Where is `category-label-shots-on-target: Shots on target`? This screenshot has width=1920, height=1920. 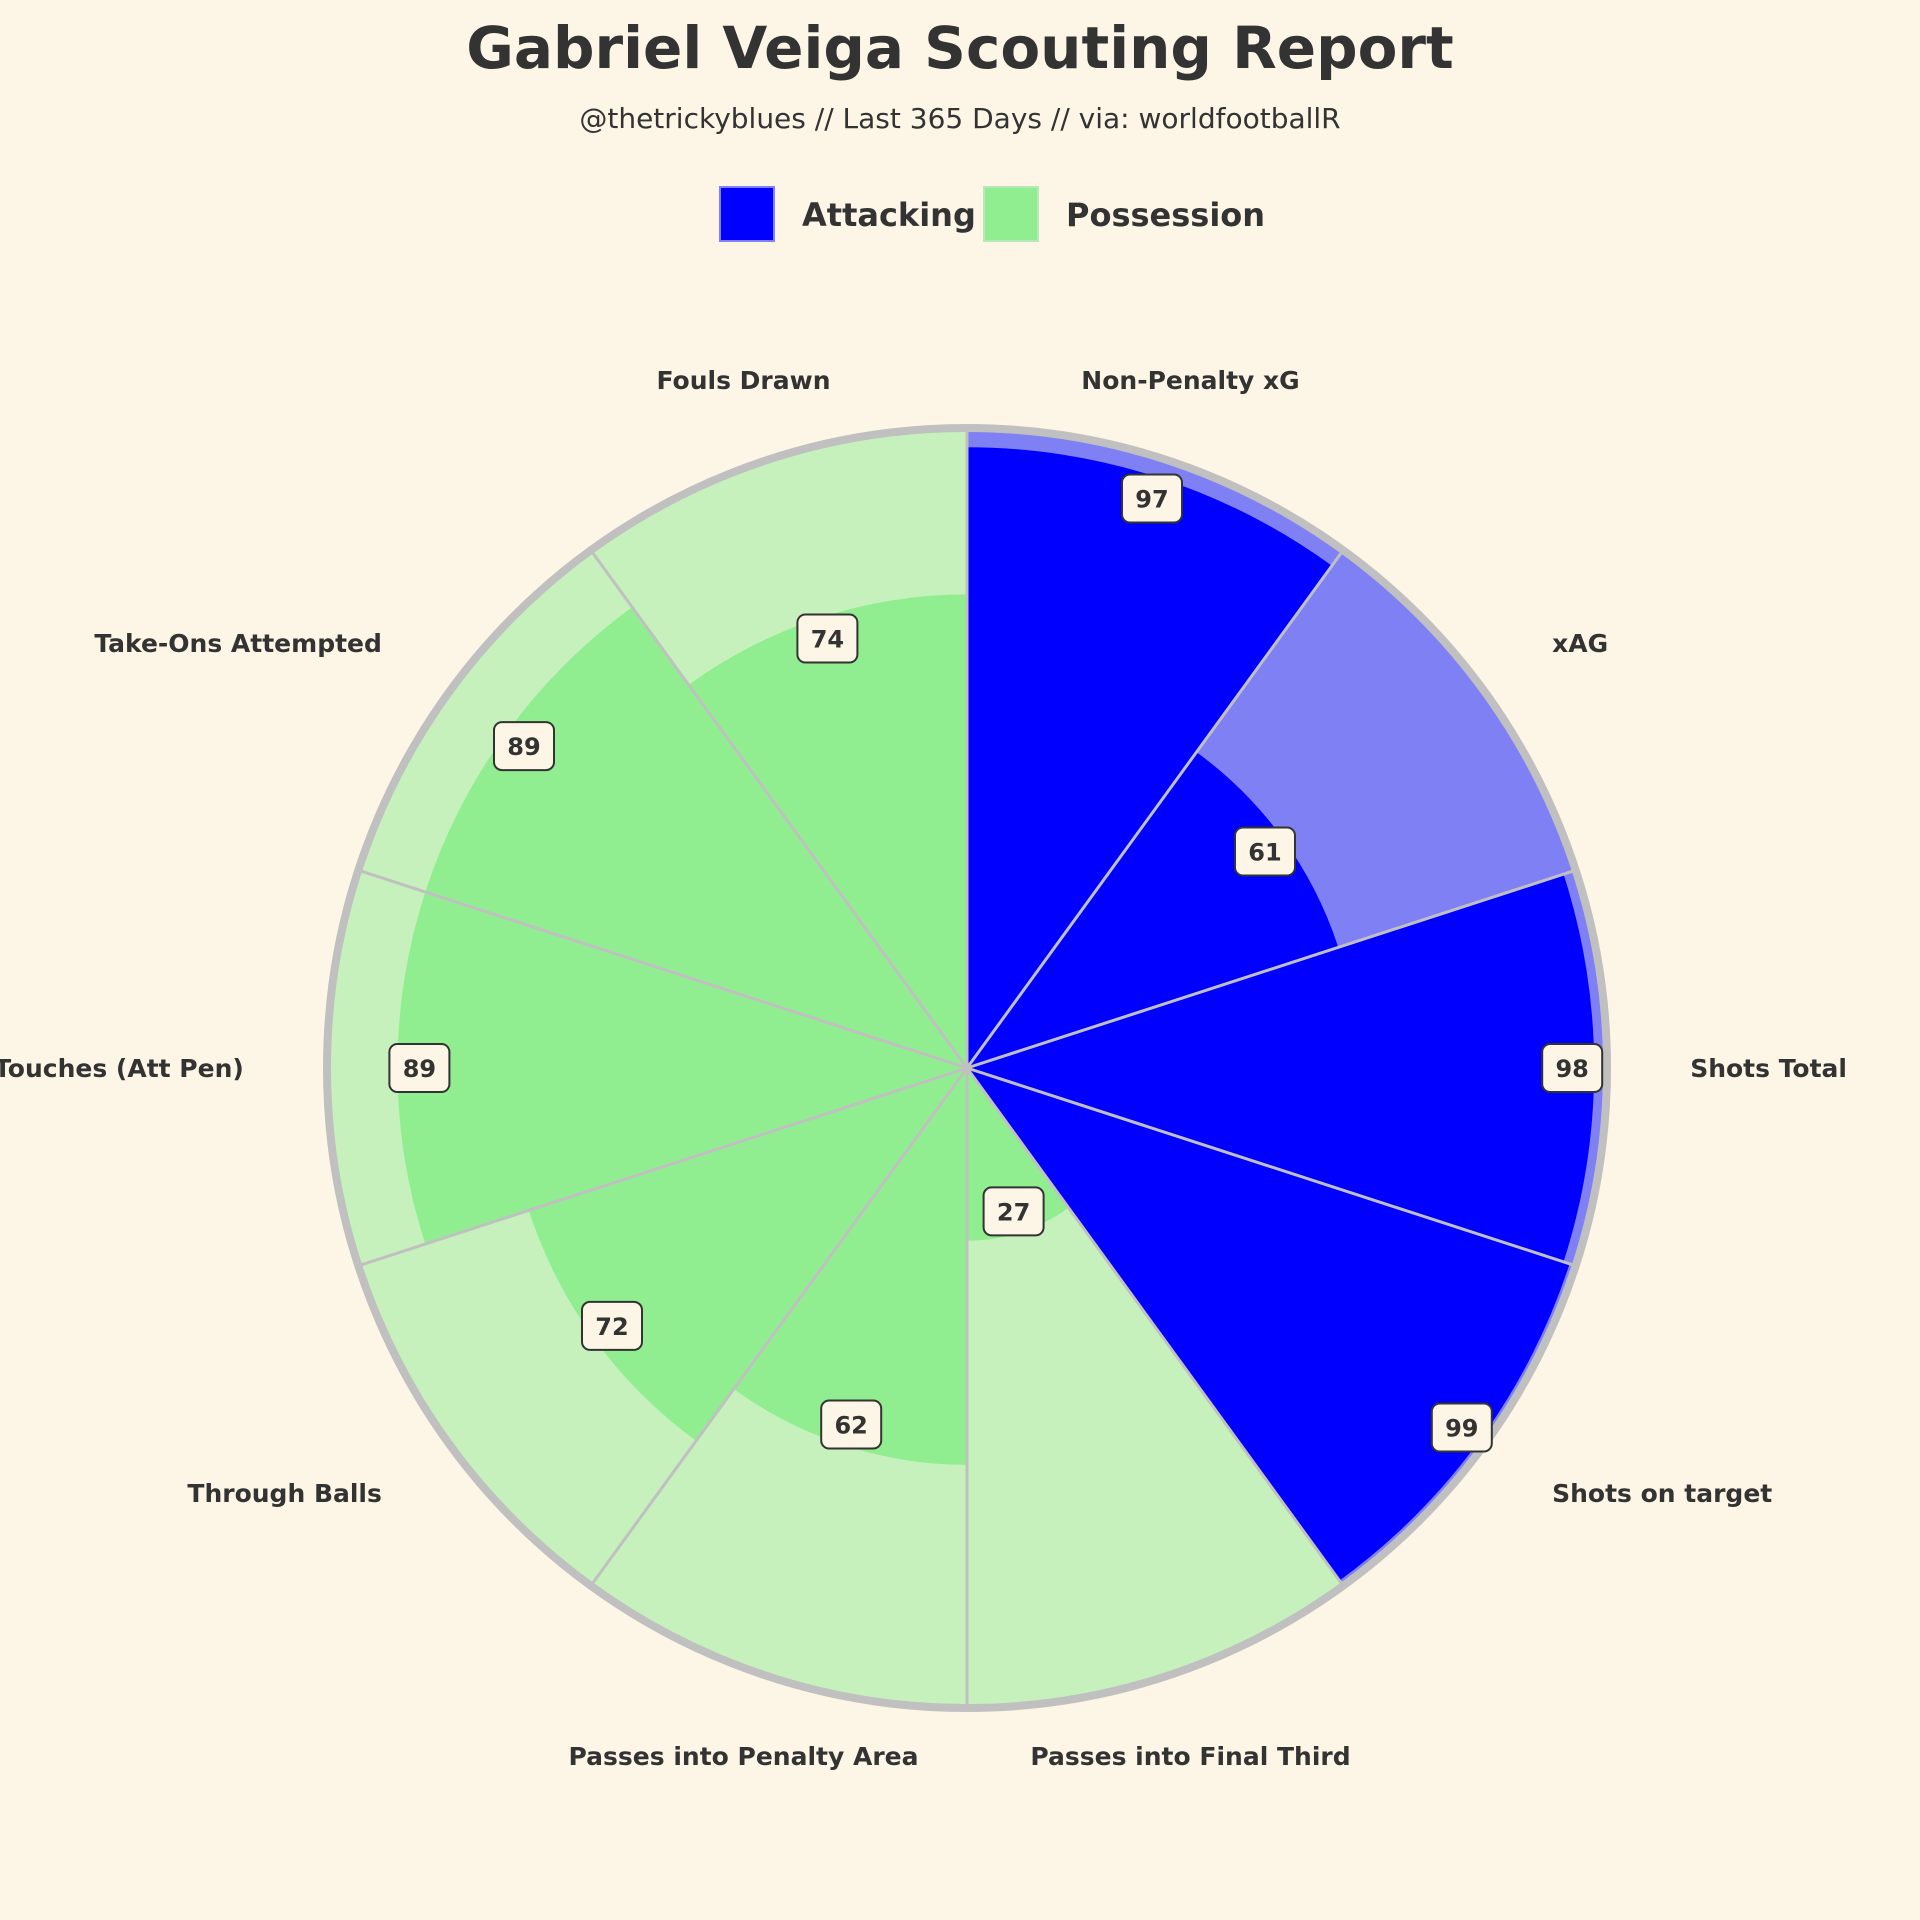
category-label-shots-on-target: Shots on target is located at coordinates (1662, 1493).